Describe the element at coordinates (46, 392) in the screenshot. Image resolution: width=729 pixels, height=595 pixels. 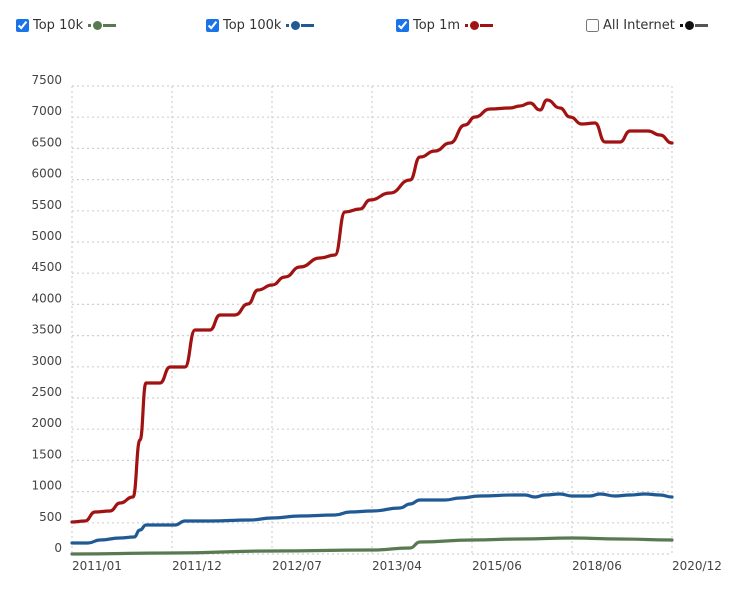
I see `y-tick-label: 2500` at that location.